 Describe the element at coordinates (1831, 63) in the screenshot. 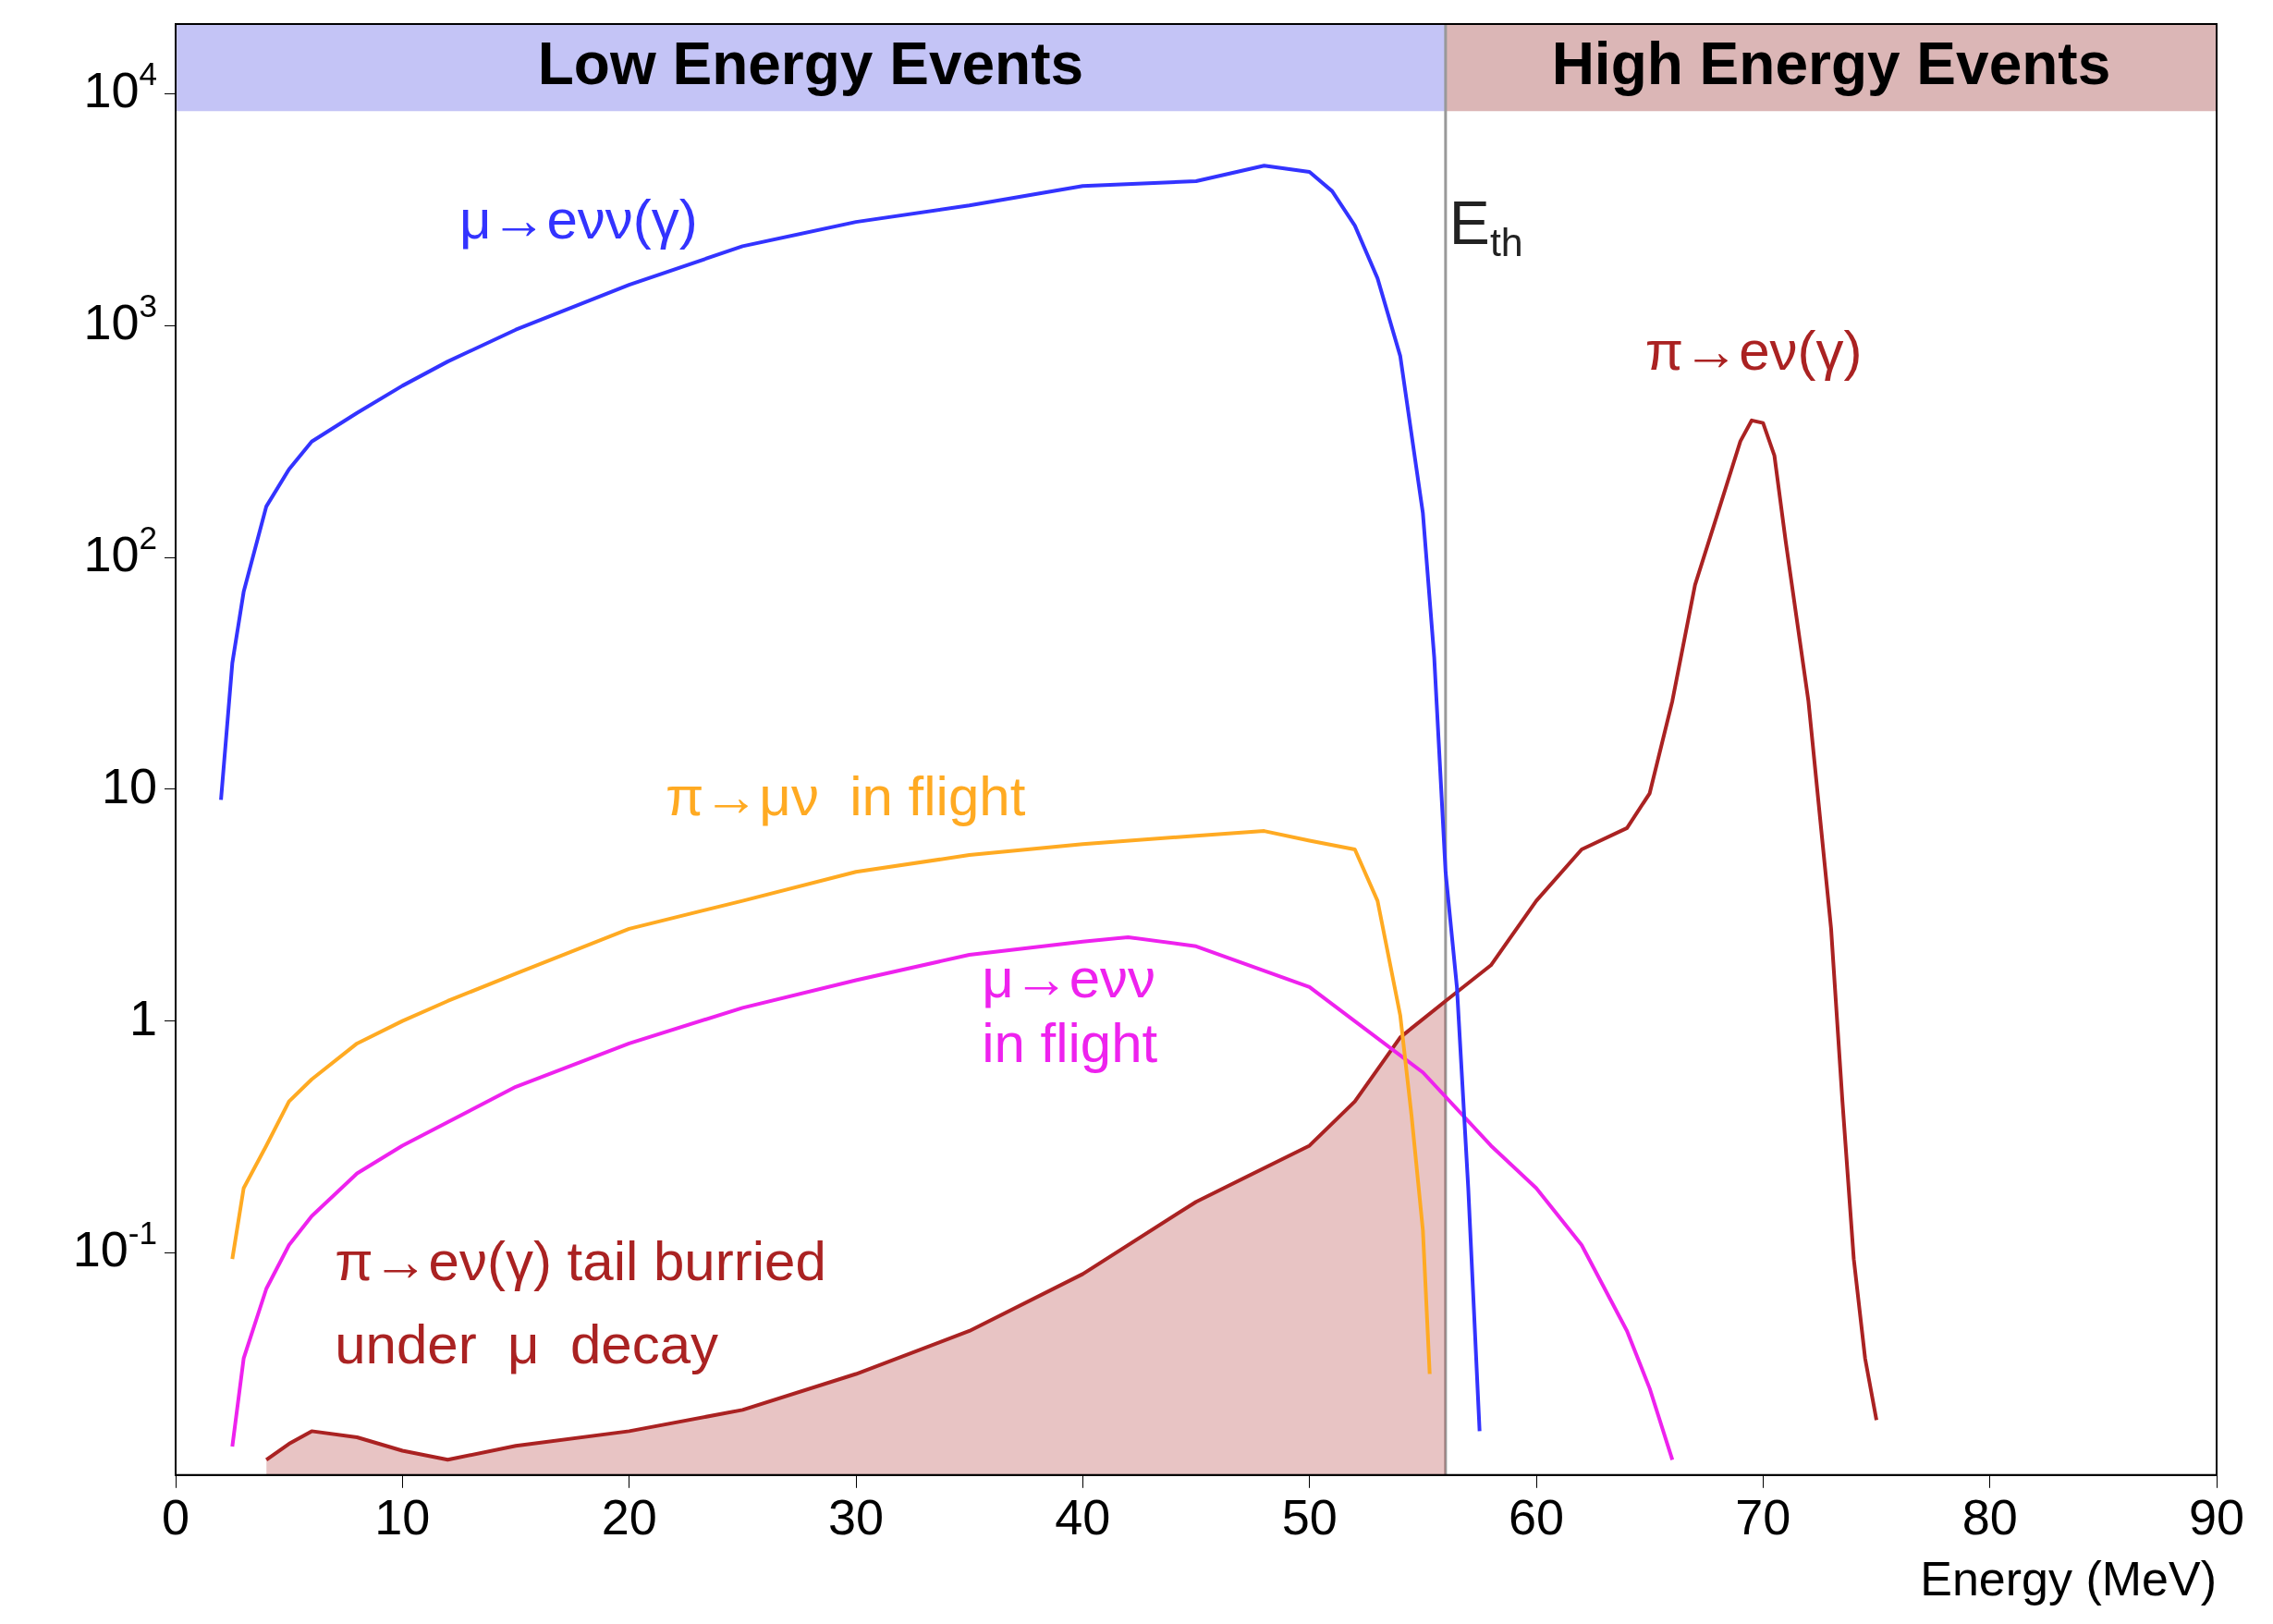

I see `band-label: High Energy Events` at that location.